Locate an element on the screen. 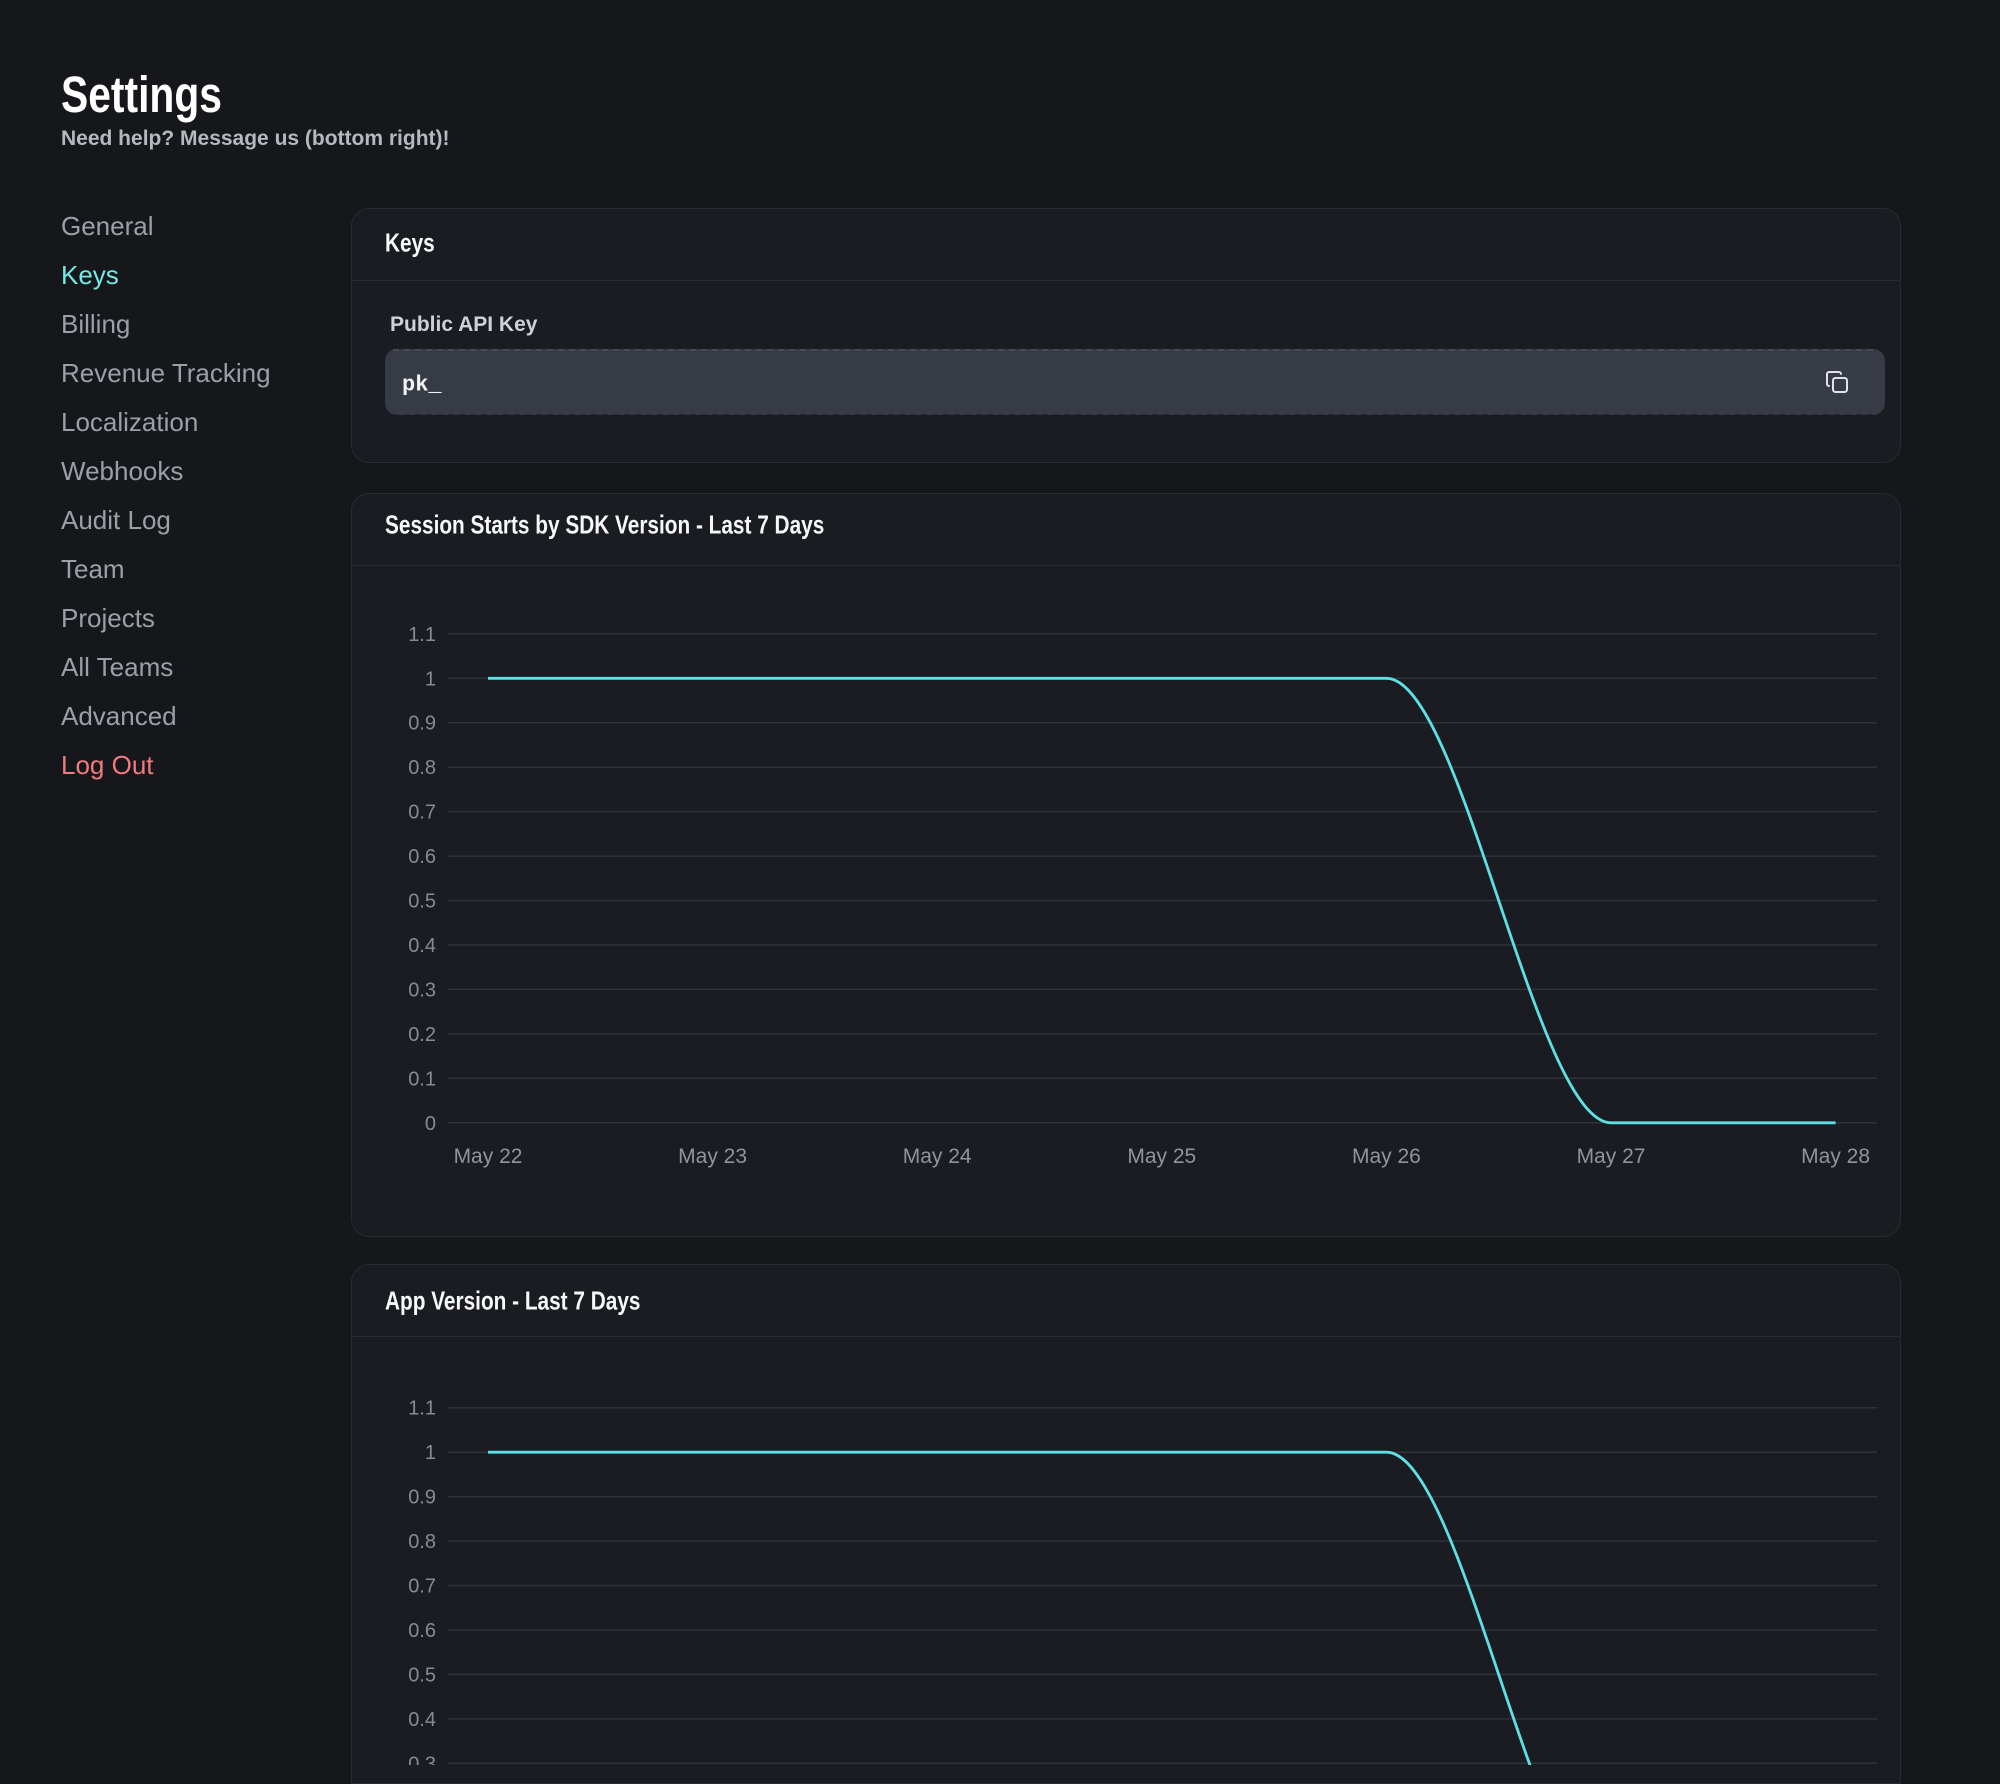  svg-text: May 22 is located at coordinates (488, 1156).